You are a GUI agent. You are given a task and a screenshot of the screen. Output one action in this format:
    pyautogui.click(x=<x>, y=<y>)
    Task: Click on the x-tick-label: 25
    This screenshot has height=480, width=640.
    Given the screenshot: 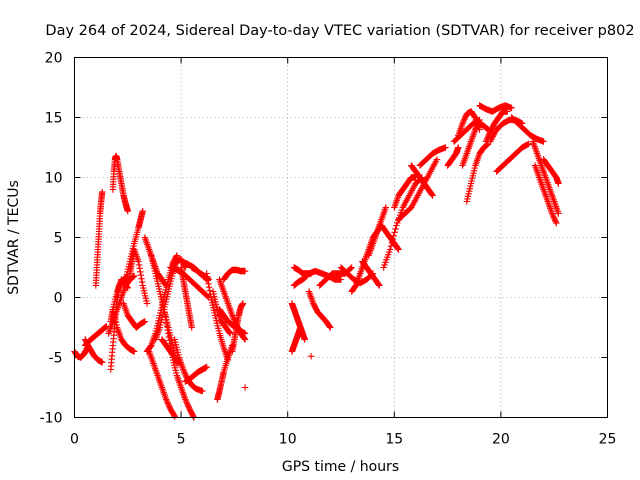 What is the action you would take?
    pyautogui.click(x=608, y=440)
    